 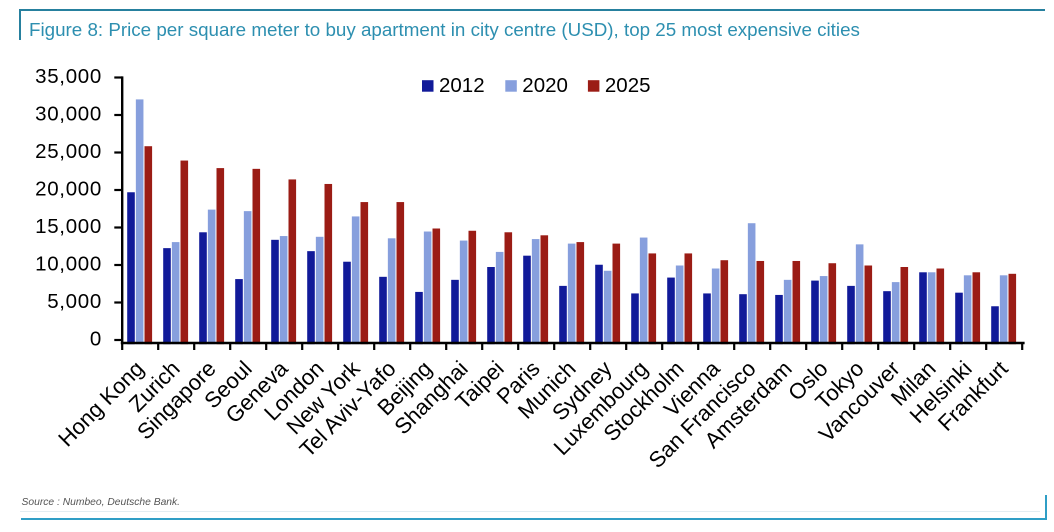 I want to click on svg-text: 20,000, so click(x=68, y=189).